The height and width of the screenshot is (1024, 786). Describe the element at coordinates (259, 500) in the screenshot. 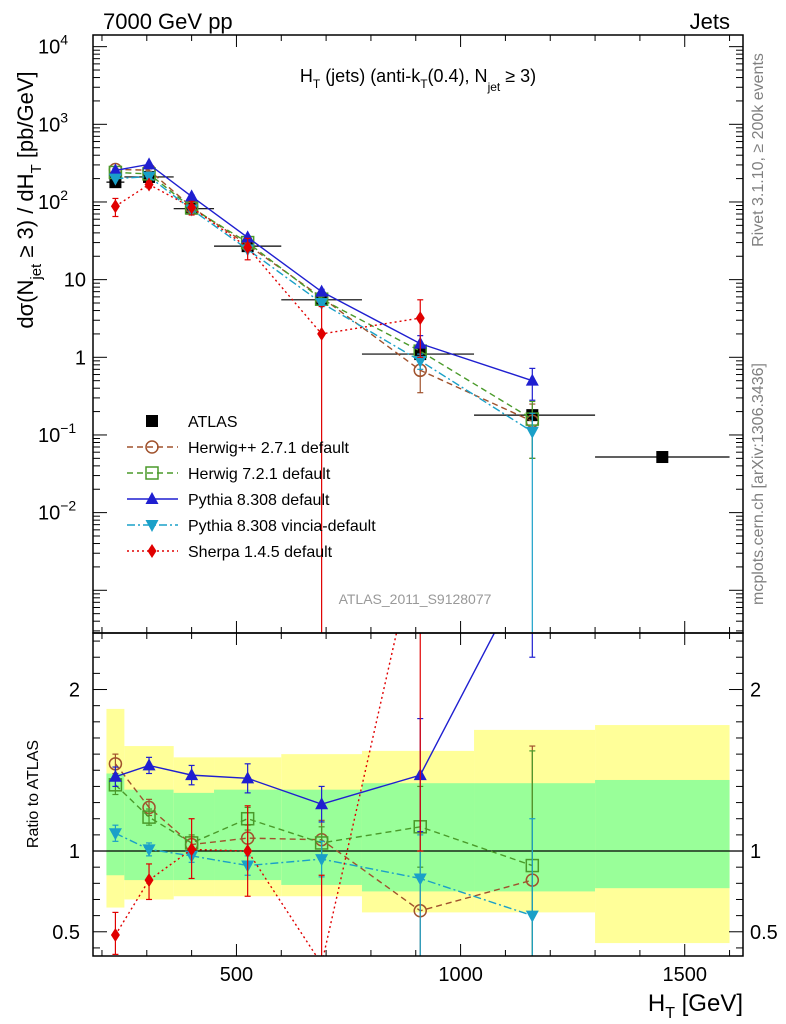

I see `legend-label: Pythia 8.308 default` at that location.